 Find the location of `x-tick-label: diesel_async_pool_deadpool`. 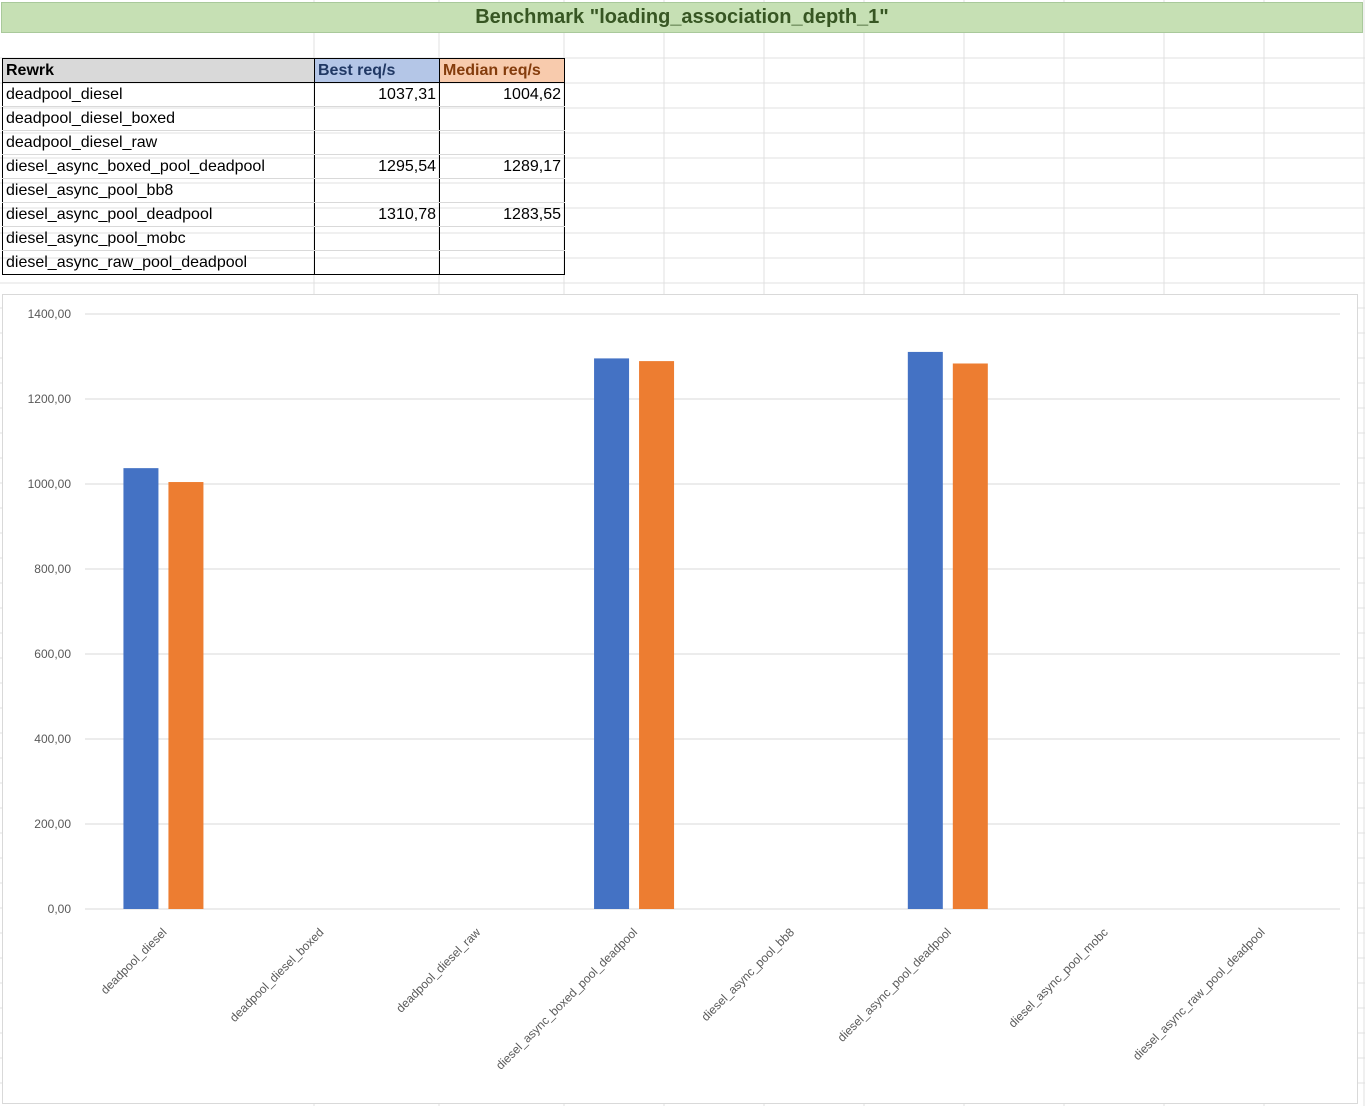

x-tick-label: diesel_async_pool_deadpool is located at coordinates (894, 984).